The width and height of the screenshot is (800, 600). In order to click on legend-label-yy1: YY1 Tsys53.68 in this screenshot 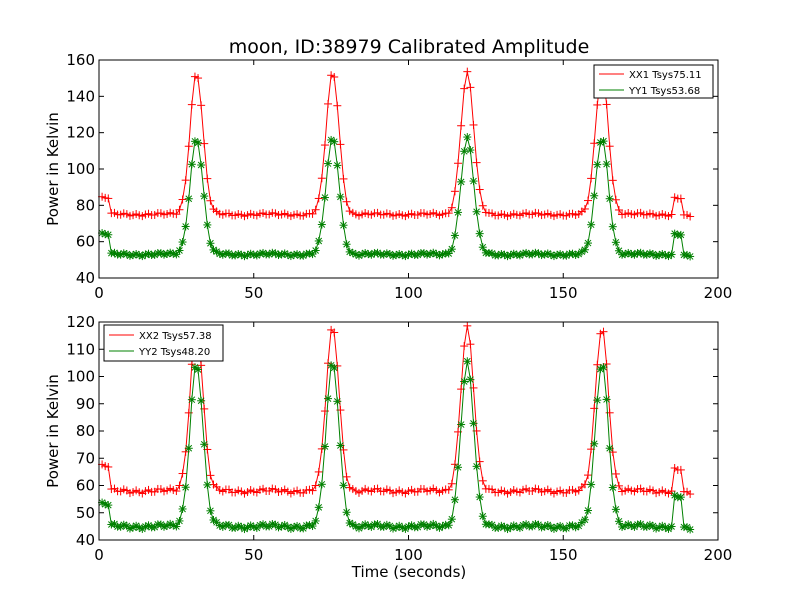, I will do `click(664, 91)`.